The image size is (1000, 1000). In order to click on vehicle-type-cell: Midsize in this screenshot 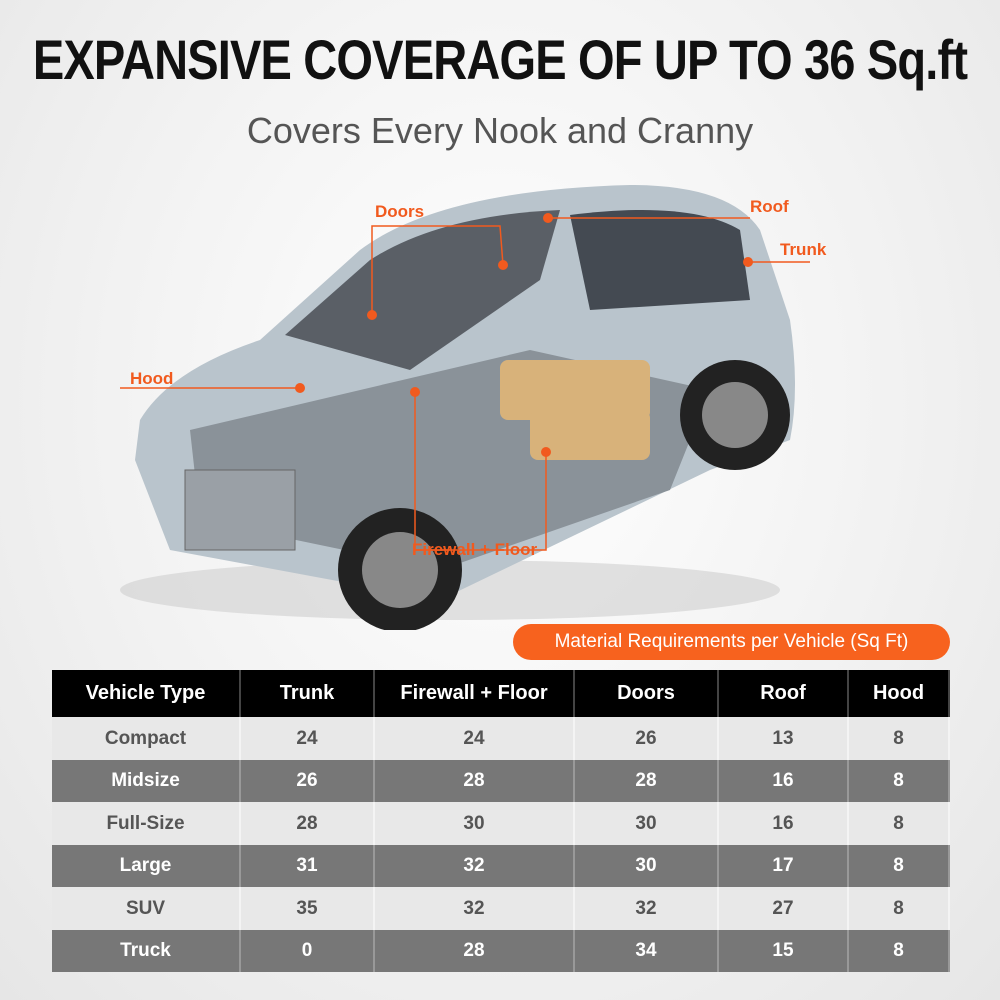, I will do `click(146, 781)`.